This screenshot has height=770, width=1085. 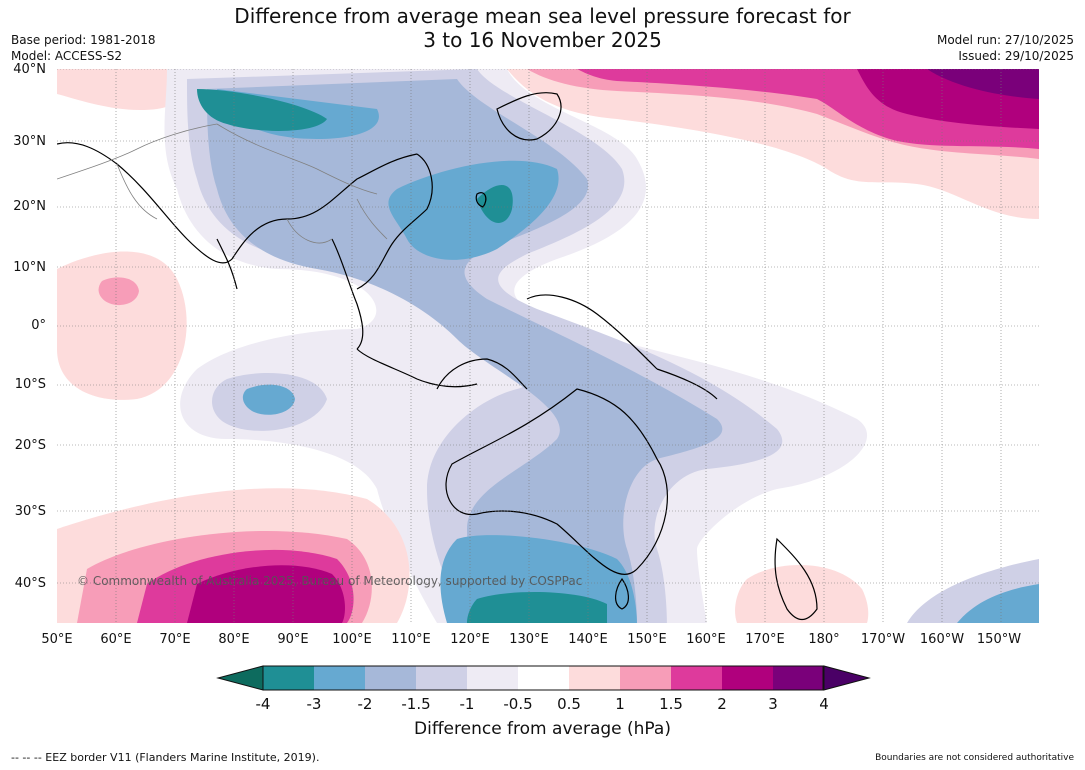 I want to click on lat-label-40s: 40°S, so click(x=30, y=583).